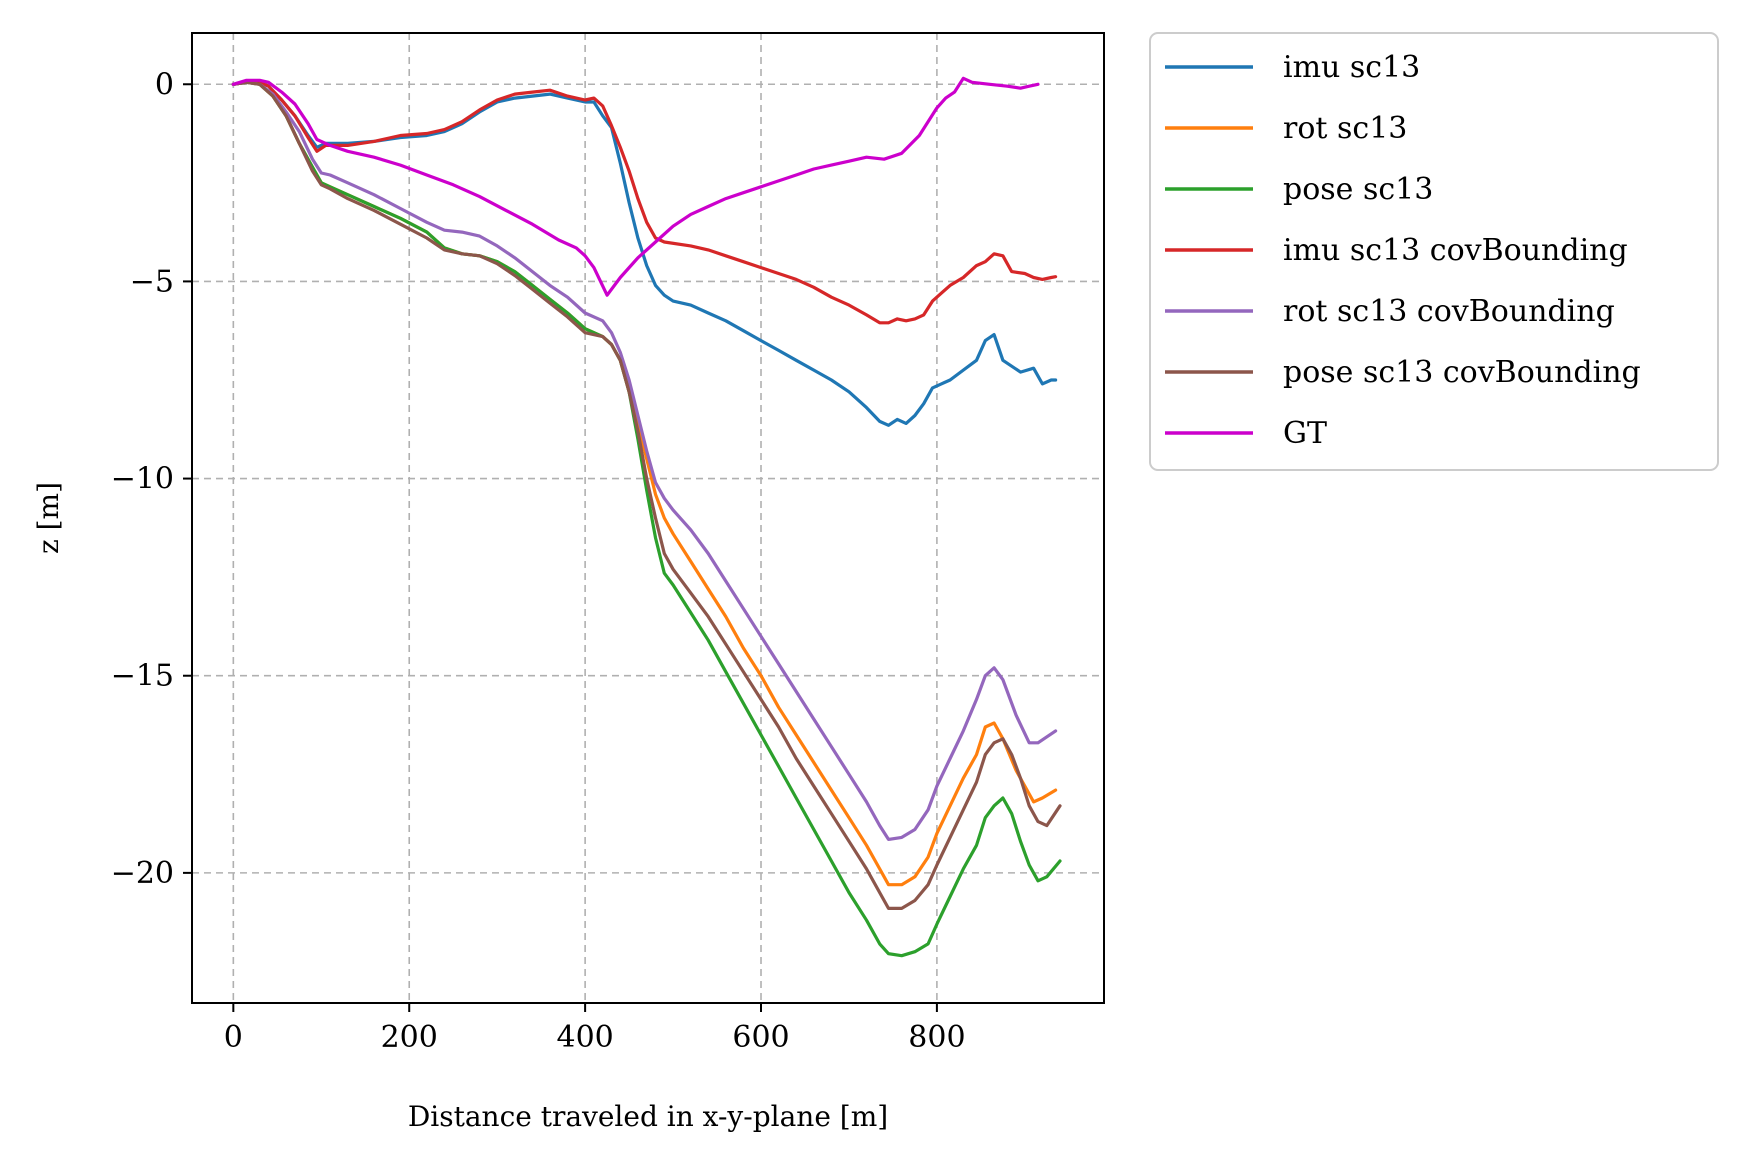 This screenshot has width=1745, height=1165. Describe the element at coordinates (1305, 433) in the screenshot. I see `legend-label-6: GT` at that location.